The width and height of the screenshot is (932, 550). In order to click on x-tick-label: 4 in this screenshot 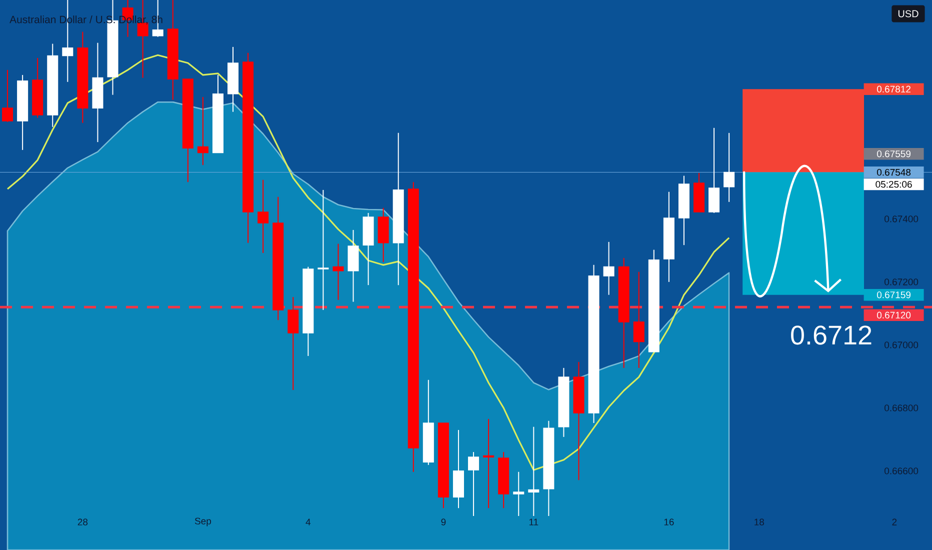, I will do `click(308, 522)`.